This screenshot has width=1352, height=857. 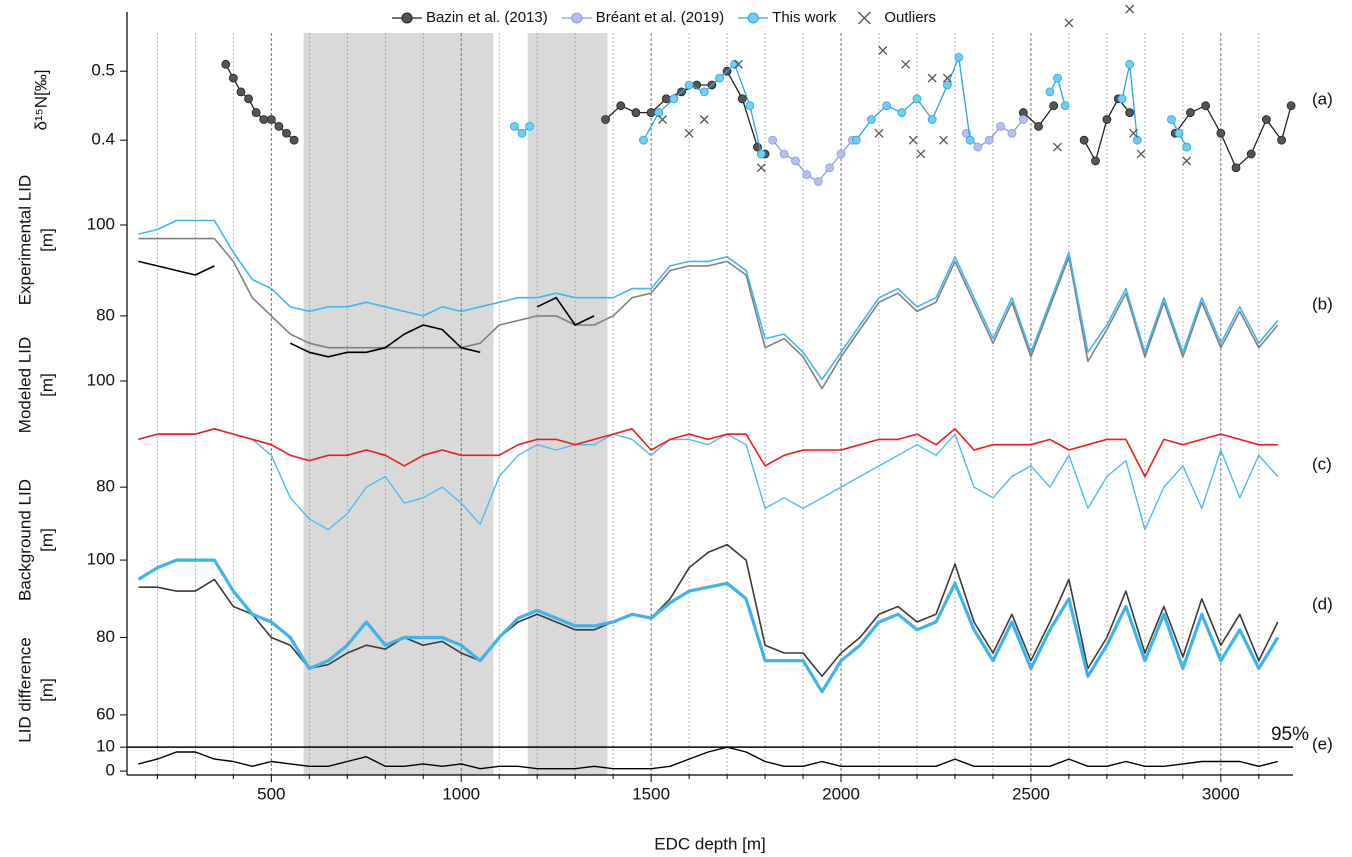 What do you see at coordinates (24, 540) in the screenshot?
I see `y-axis-label: Background LID` at bounding box center [24, 540].